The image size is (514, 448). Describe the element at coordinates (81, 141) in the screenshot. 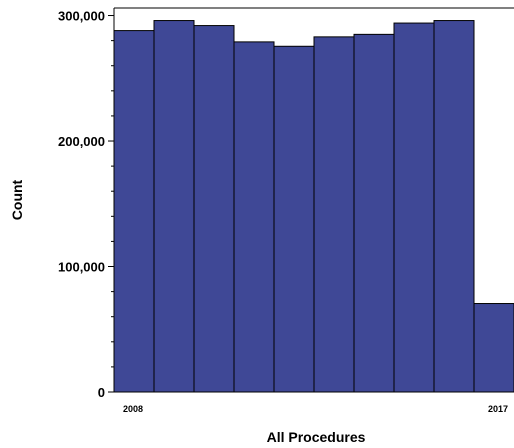

I see `y-tick-label: 200,000` at that location.